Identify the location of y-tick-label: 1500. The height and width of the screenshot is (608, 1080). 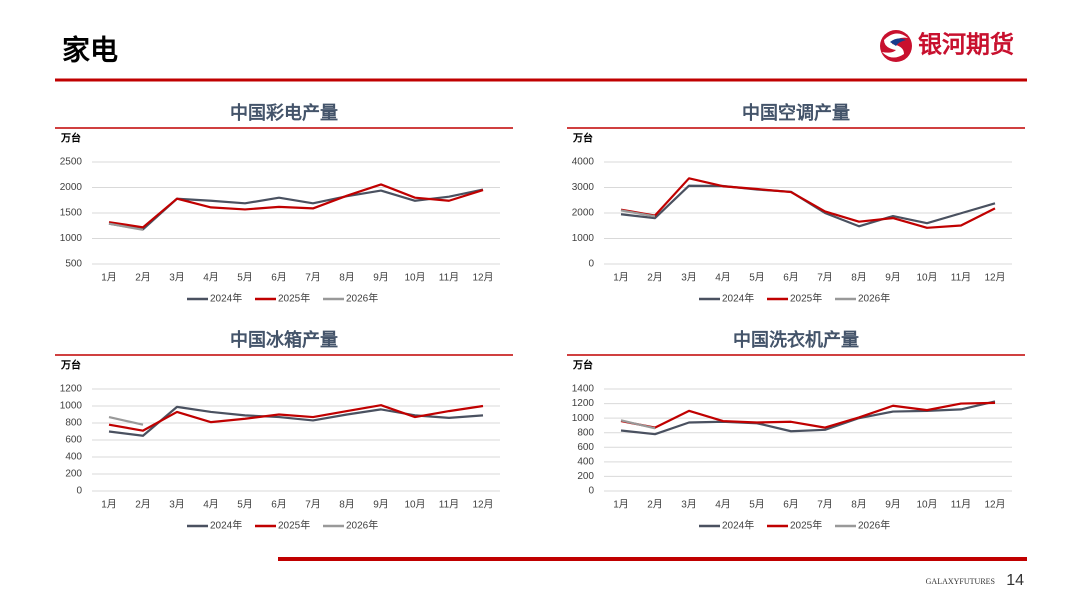
(71, 213).